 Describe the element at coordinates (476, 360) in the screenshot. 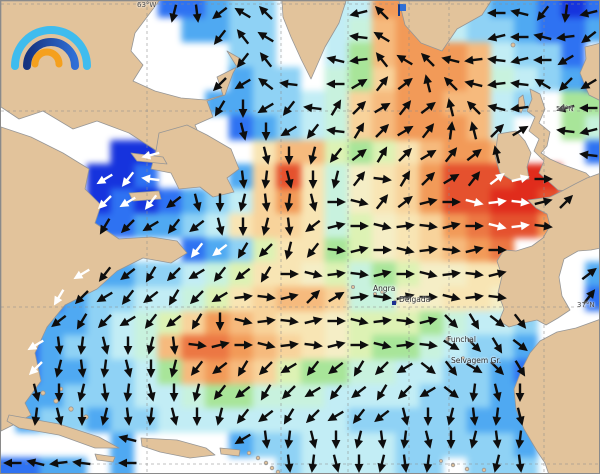

I see `city-label-selvagem-gr-: Selvagem Gr.` at that location.